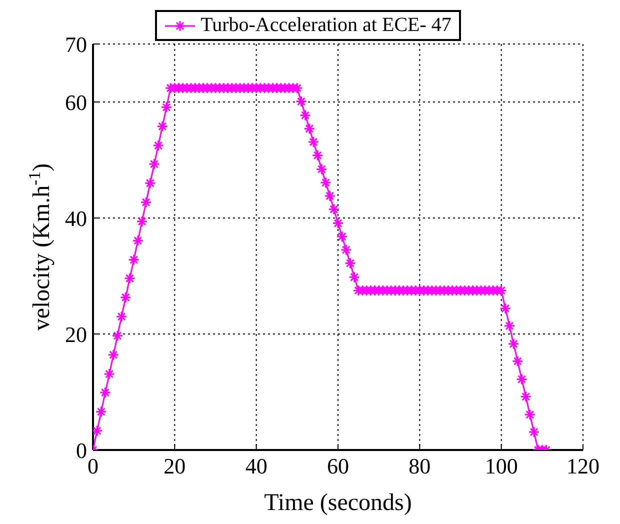  Describe the element at coordinates (338, 466) in the screenshot. I see `x-tick-label: 60` at that location.